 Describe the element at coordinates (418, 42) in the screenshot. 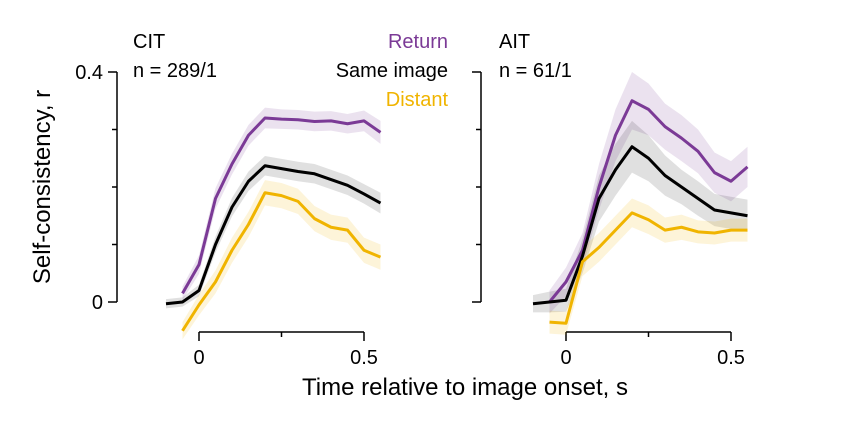

I see `legend-entry-return: Return` at that location.